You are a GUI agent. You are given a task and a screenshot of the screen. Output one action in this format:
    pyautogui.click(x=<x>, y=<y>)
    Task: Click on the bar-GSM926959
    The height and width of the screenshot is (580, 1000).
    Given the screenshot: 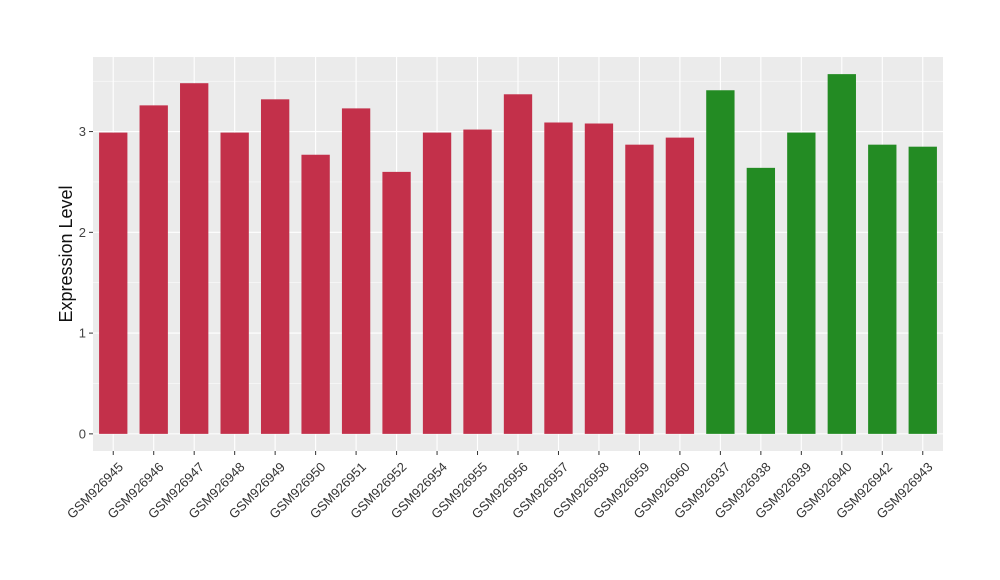 What is the action you would take?
    pyautogui.click(x=639, y=289)
    